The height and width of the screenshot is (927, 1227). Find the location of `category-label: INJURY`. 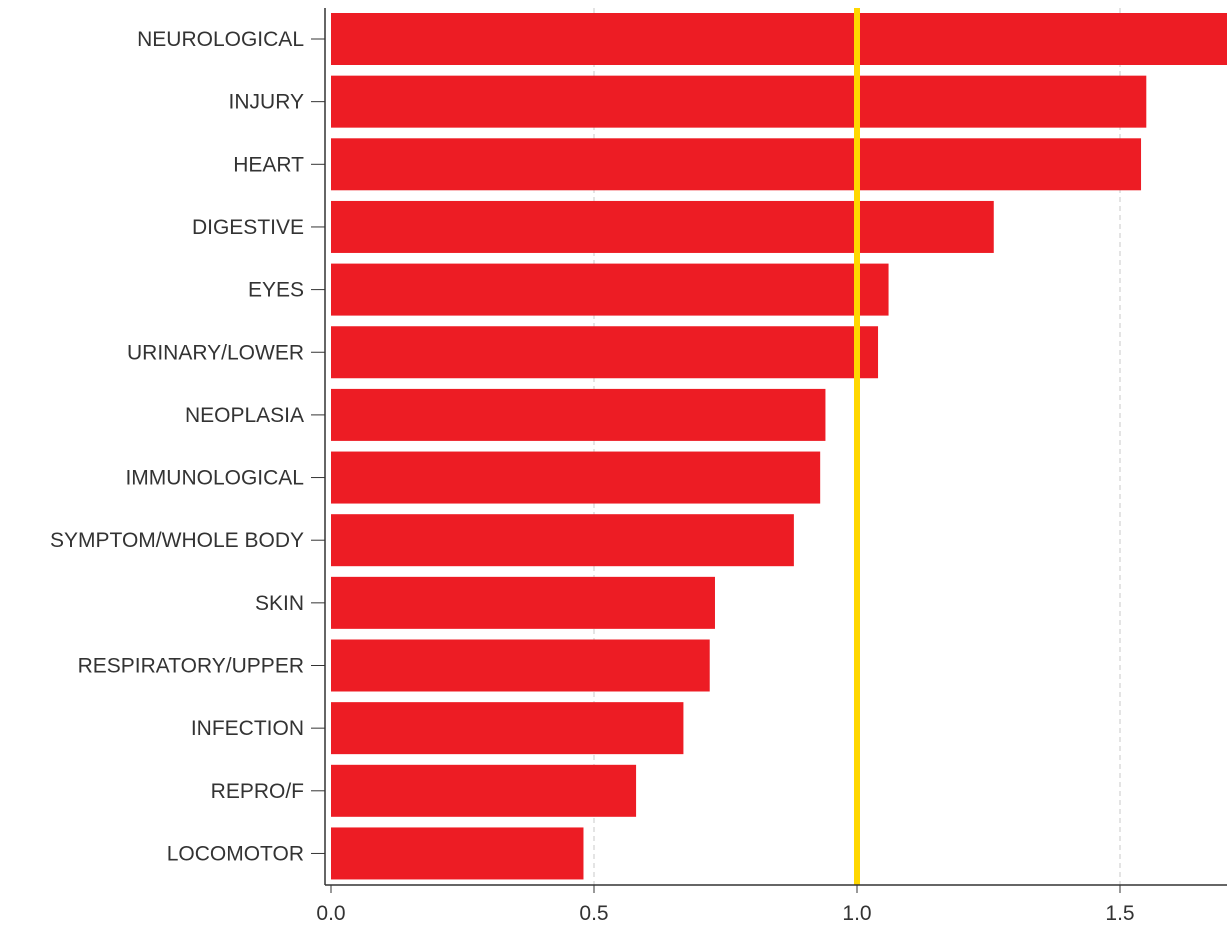

category-label: INJURY is located at coordinates (266, 102).